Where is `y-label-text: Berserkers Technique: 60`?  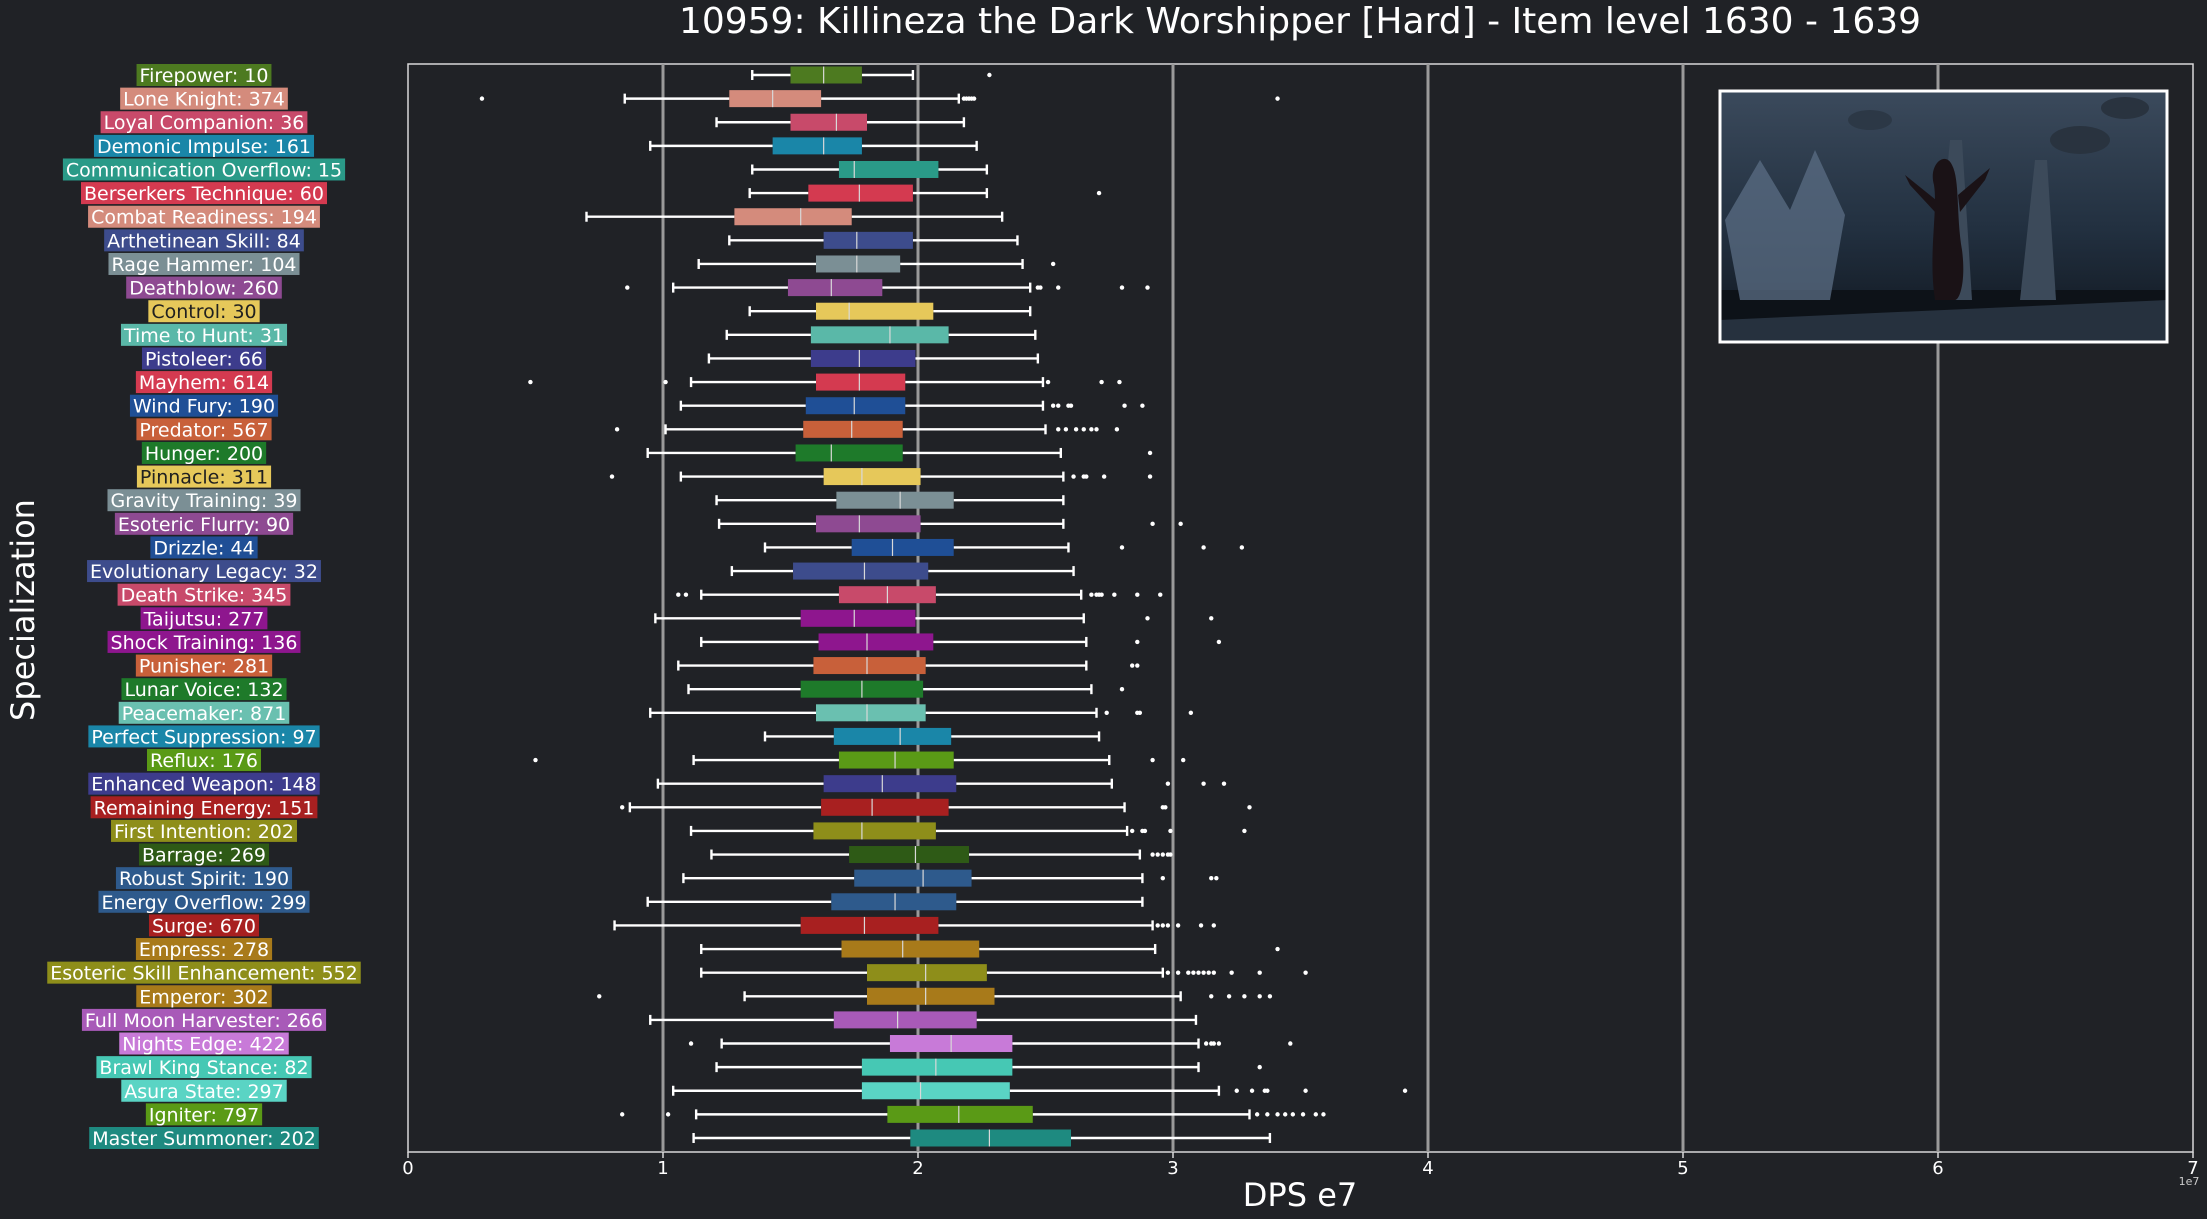
y-label-text: Berserkers Technique: 60 is located at coordinates (204, 194).